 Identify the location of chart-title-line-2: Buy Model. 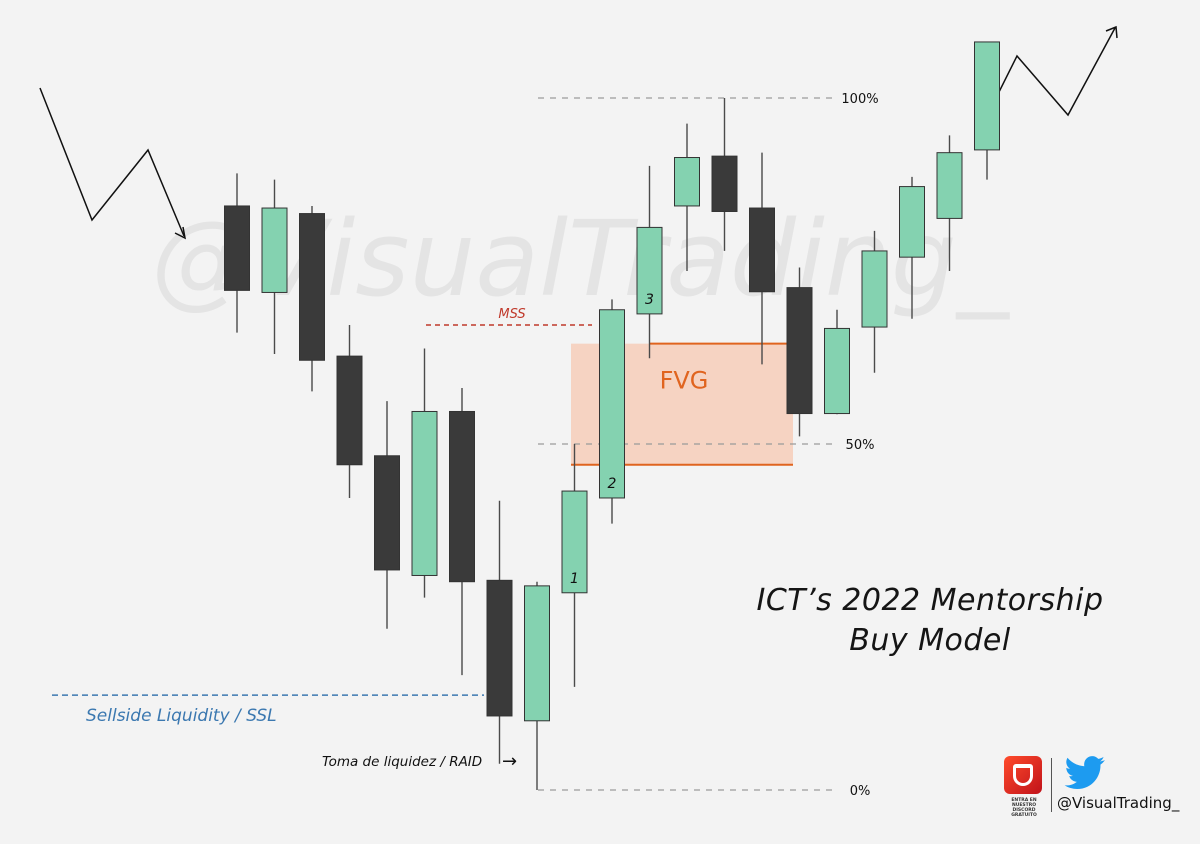
(930, 640).